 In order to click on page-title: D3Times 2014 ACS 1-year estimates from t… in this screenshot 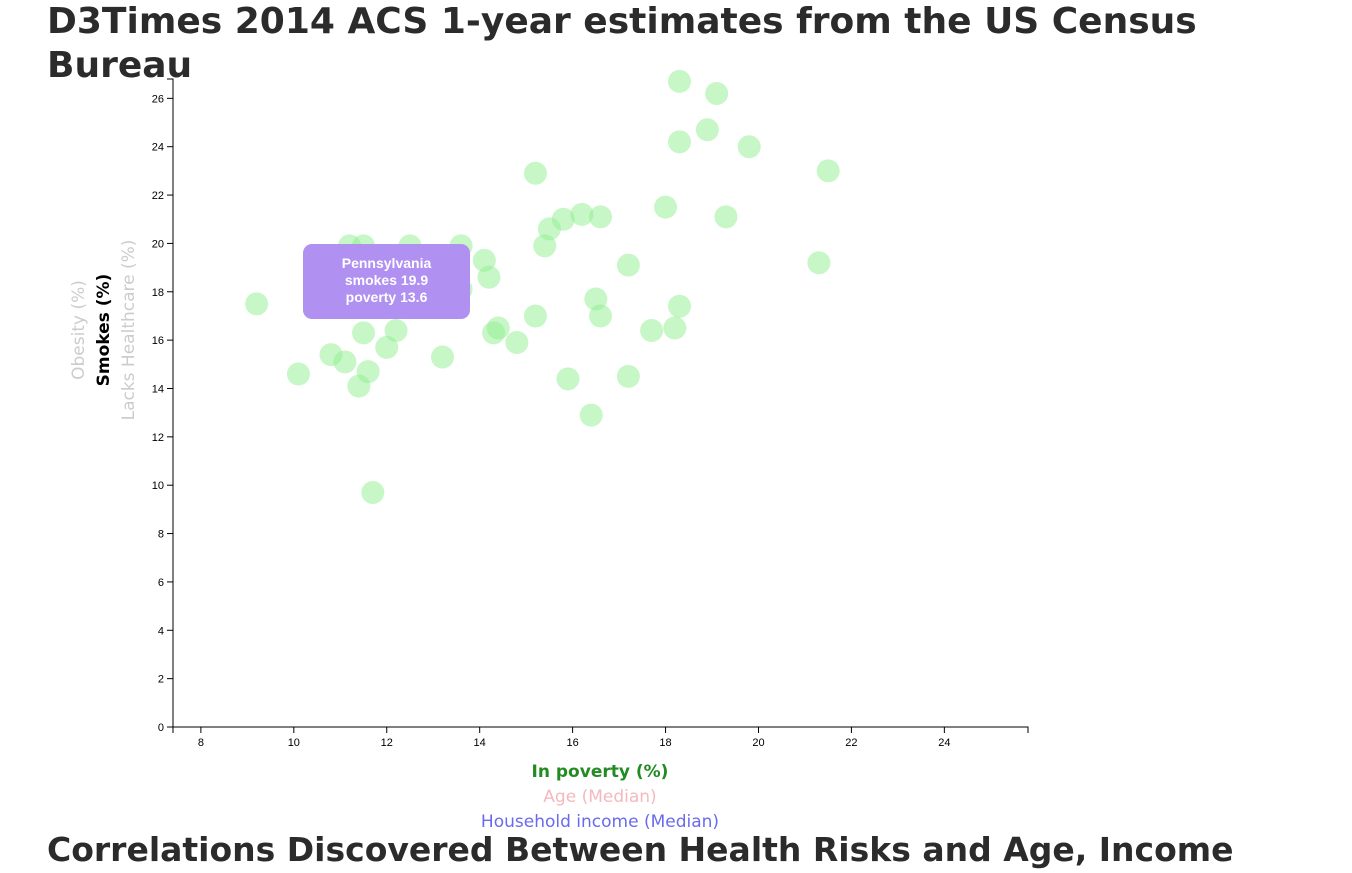, I will do `click(622, 43)`.